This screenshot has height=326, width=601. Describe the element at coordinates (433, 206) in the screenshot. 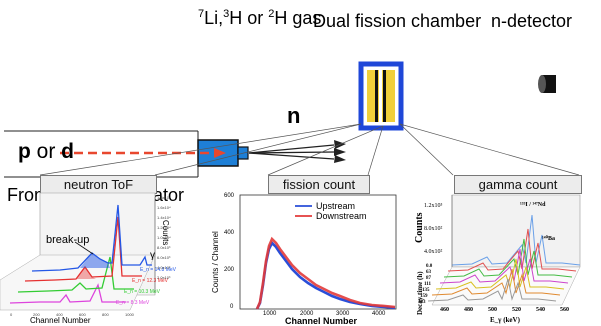

I see `gamma-z-tick-0: 1.2x10³` at that location.